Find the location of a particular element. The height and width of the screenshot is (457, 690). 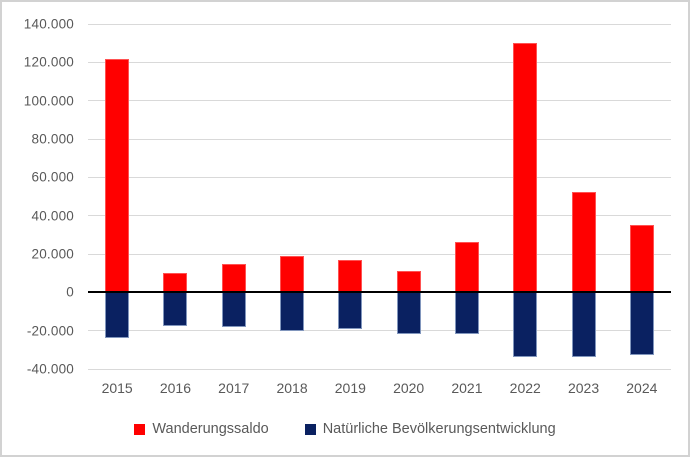

legend-item-wanderungssaldo: Wanderungssaldo is located at coordinates (201, 429).